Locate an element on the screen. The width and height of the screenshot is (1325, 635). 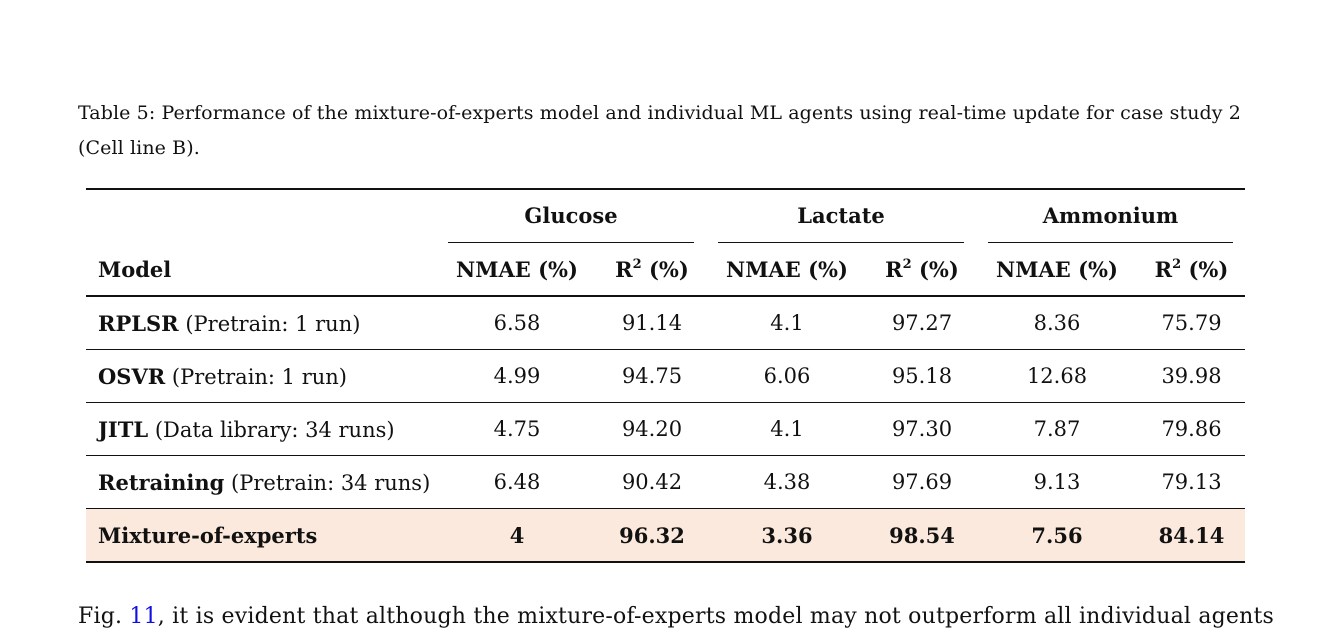
lactate-r2-cell: 97.27 is located at coordinates (922, 323).